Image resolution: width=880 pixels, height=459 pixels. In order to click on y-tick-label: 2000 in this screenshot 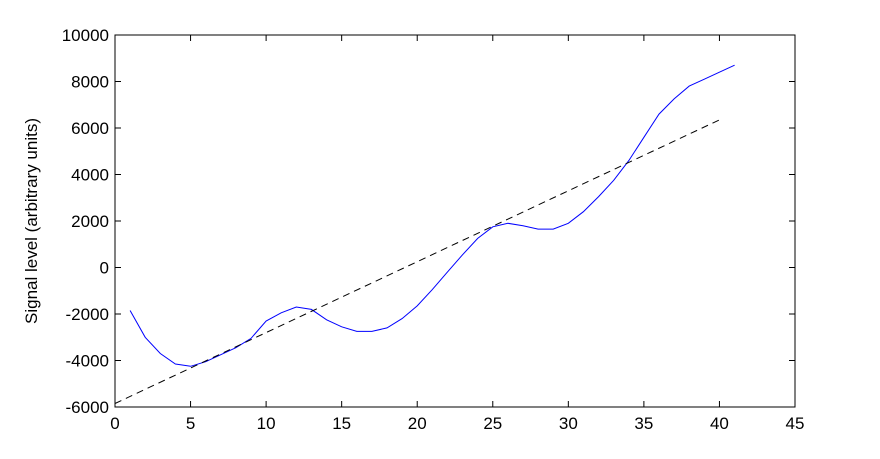, I will do `click(90, 221)`.